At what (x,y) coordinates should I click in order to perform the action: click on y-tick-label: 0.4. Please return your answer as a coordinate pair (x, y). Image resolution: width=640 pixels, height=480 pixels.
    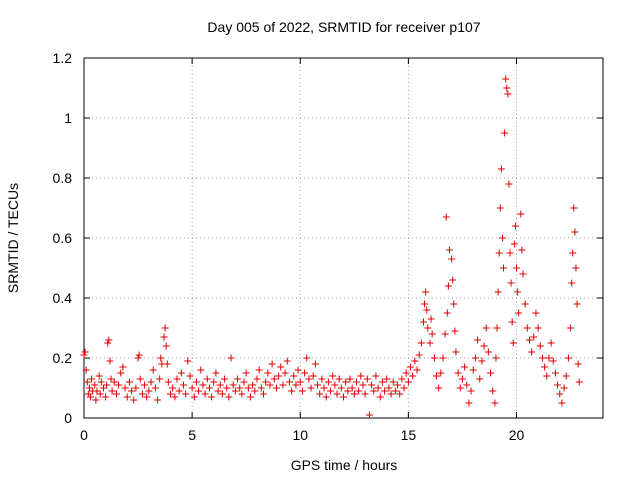
    Looking at the image, I should click on (63, 298).